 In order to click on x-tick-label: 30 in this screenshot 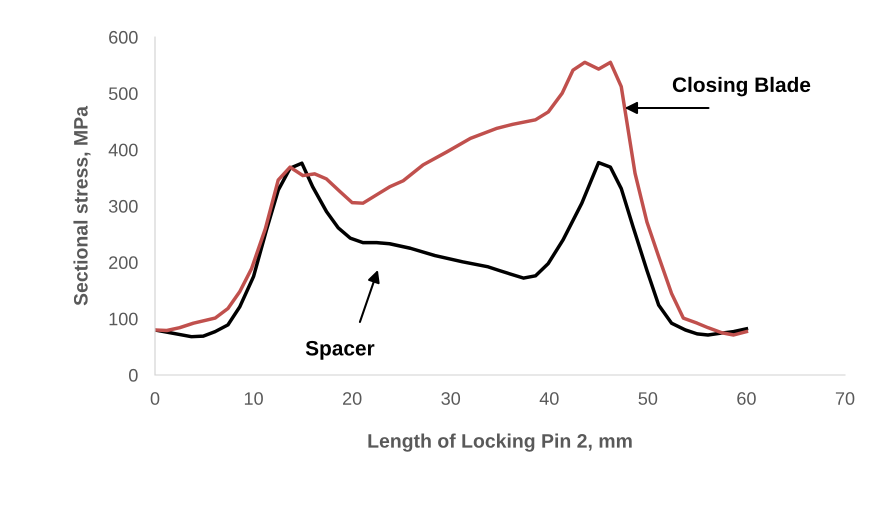, I will do `click(450, 398)`.